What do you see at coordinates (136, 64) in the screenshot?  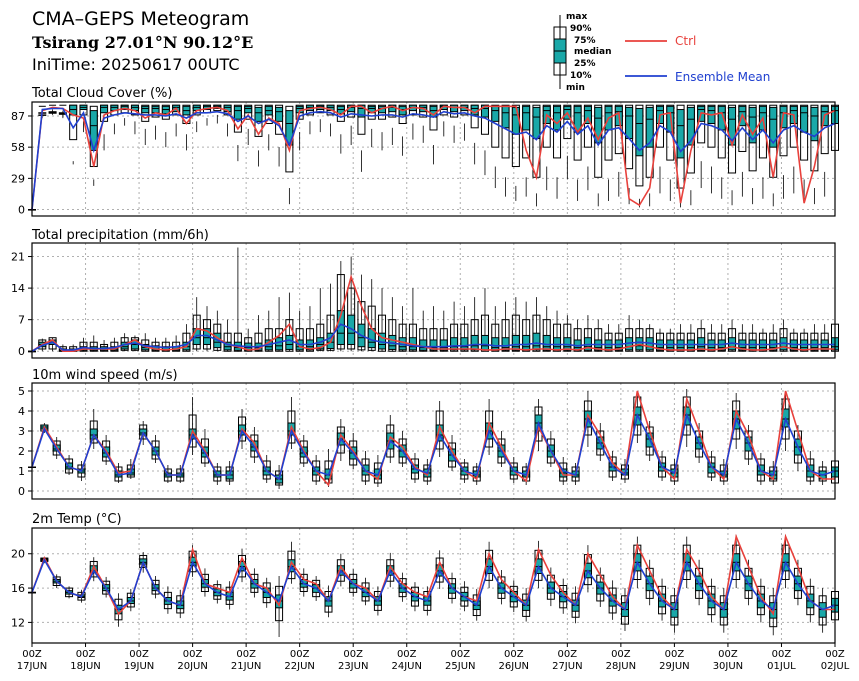 I see `init-time-label: IniTime: 20250617 00UTC` at bounding box center [136, 64].